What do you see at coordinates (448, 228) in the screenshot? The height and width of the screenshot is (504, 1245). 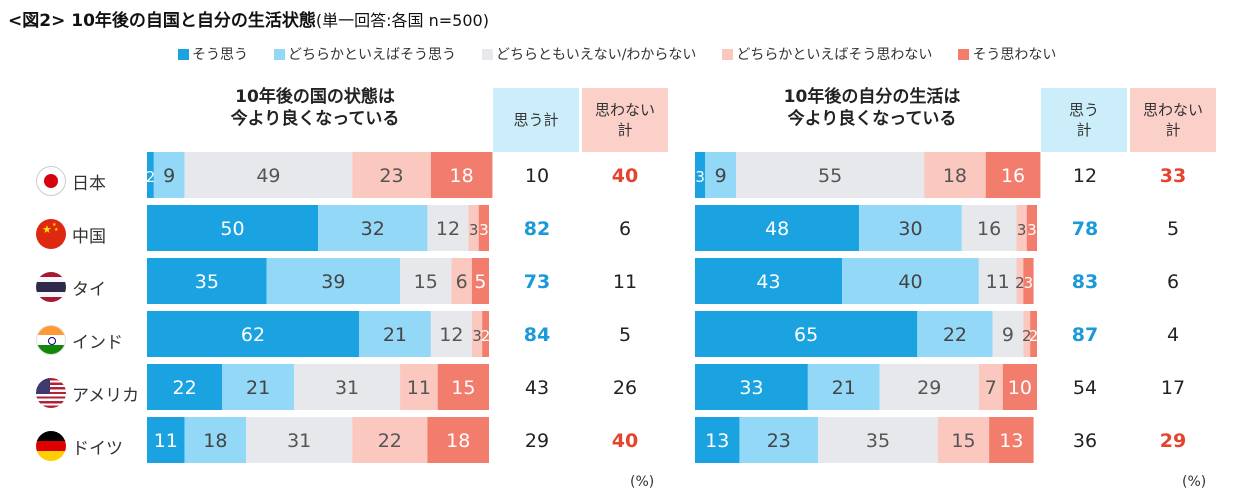 I see `bar-p1-r2-s3` at bounding box center [448, 228].